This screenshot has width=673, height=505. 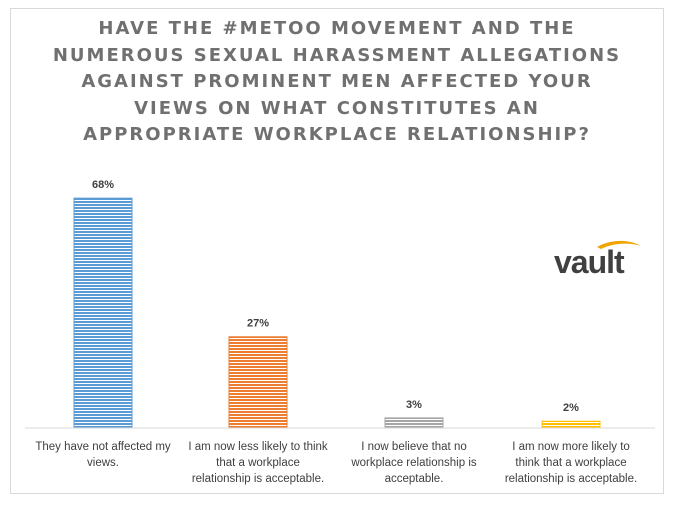 I want to click on title-line: NUMEROUS SEXUAL HARASSMENT ALLEGATIONS, so click(x=337, y=55).